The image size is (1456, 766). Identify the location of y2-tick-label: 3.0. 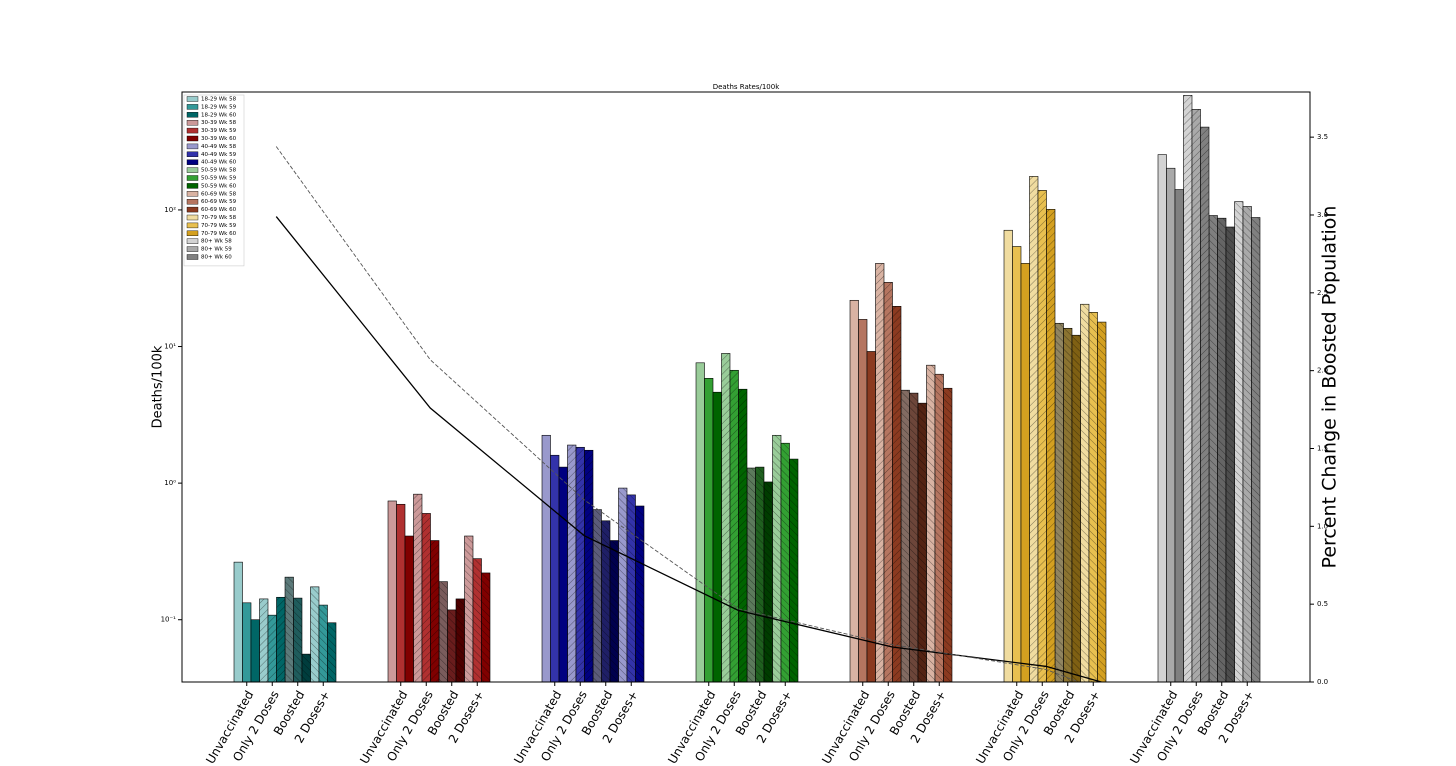
(1322, 215).